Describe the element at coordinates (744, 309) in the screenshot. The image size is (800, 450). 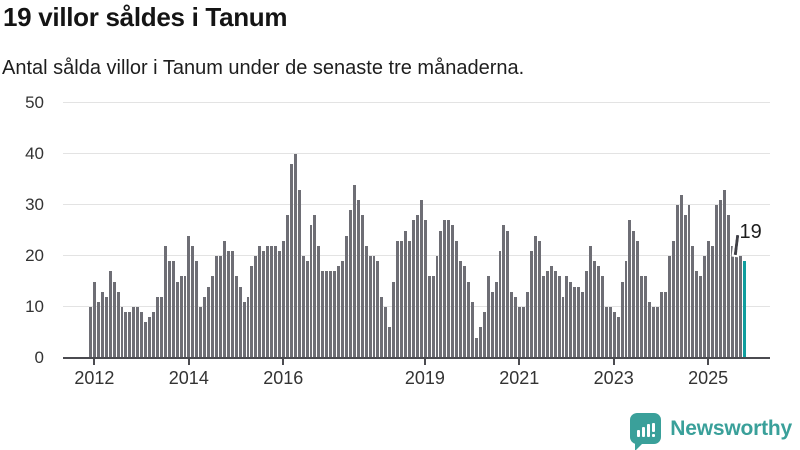
I see `highlight-bar` at that location.